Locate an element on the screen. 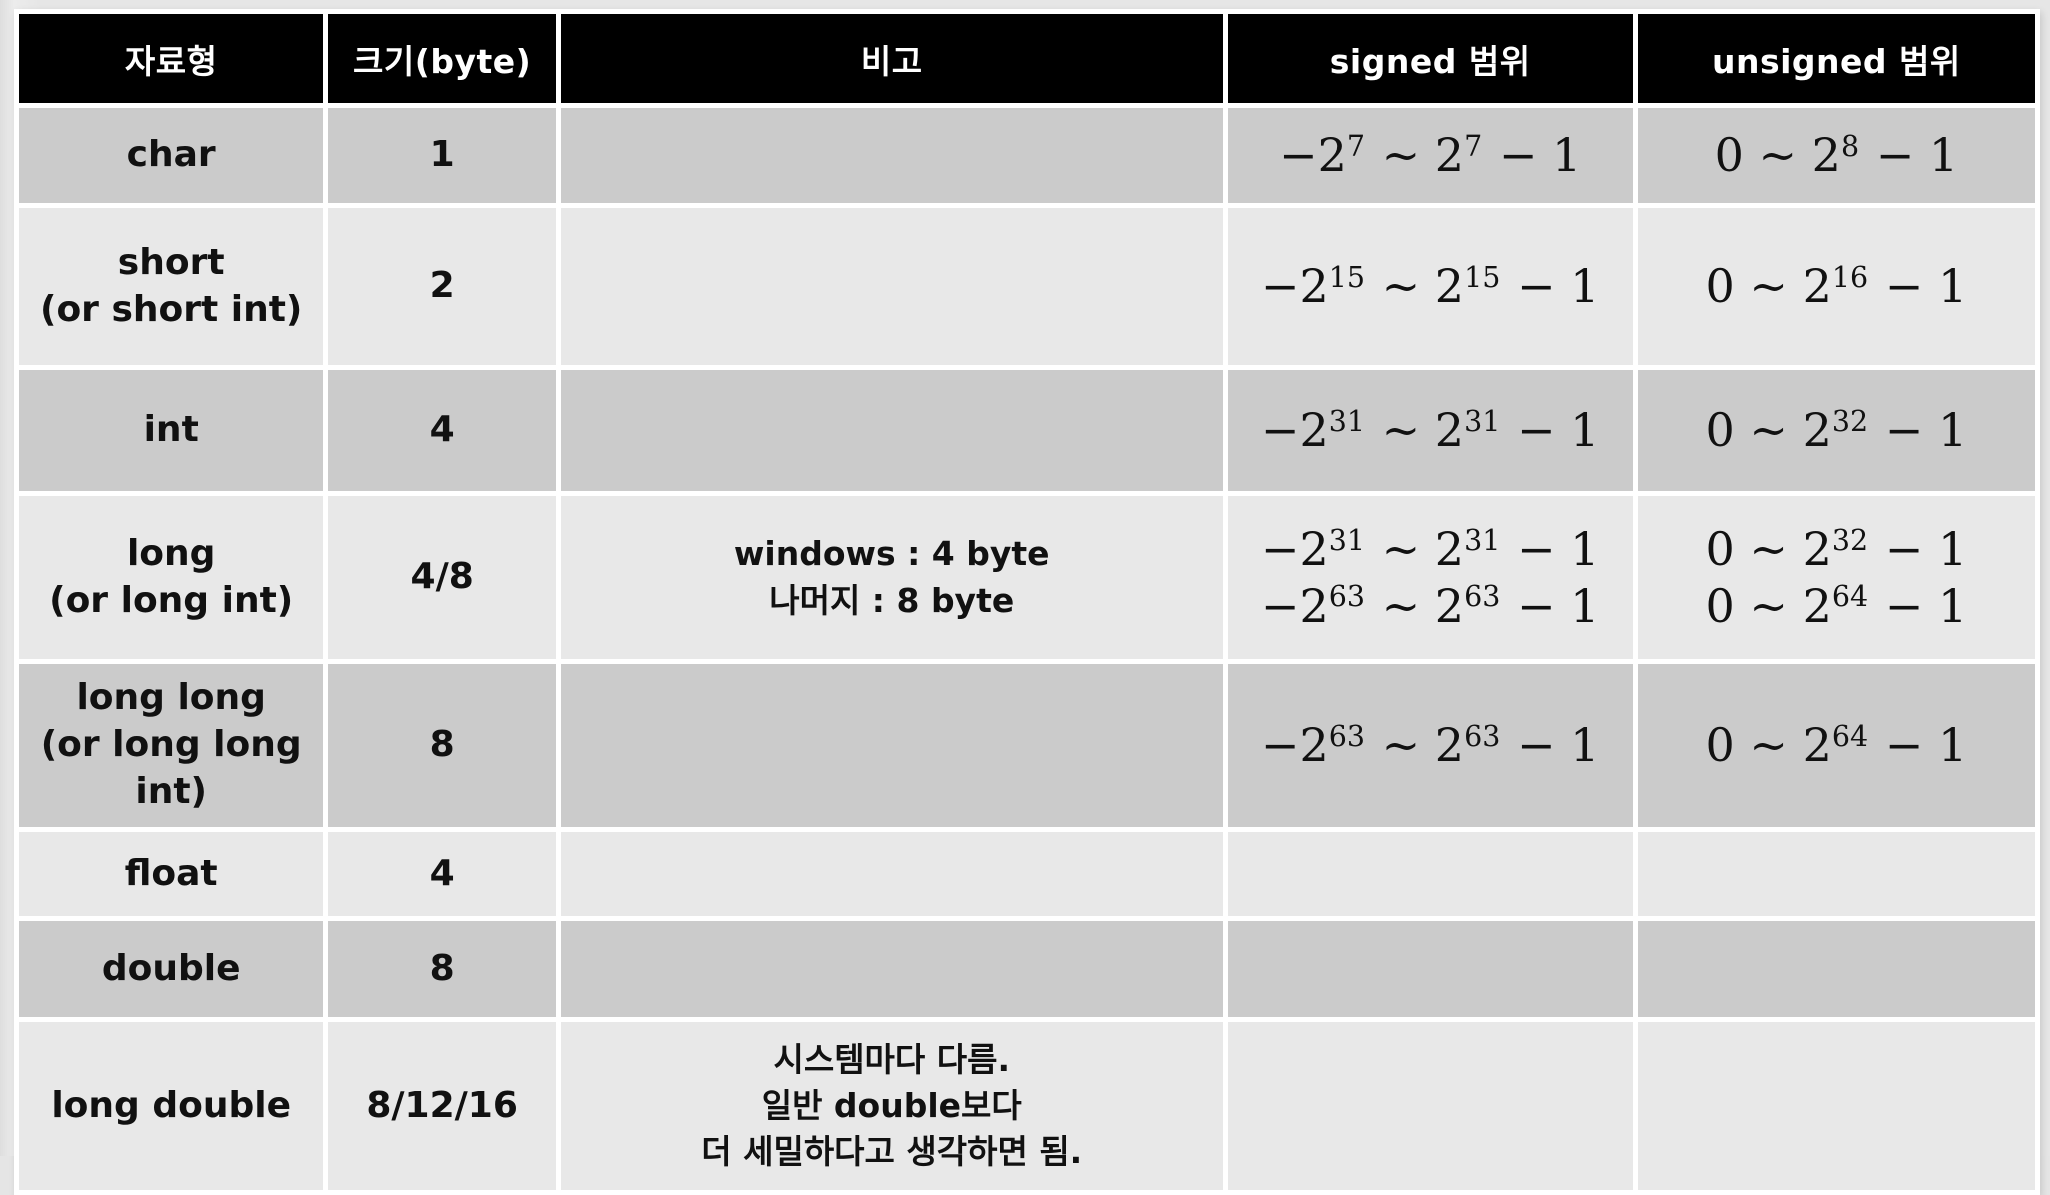 This screenshot has height=1195, width=2050. col-header-type: 자료형 is located at coordinates (171, 58).